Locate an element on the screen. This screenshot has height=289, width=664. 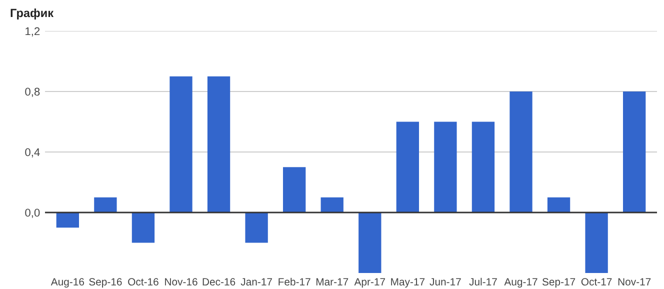
x-tick-label: Dec-16 is located at coordinates (219, 282).